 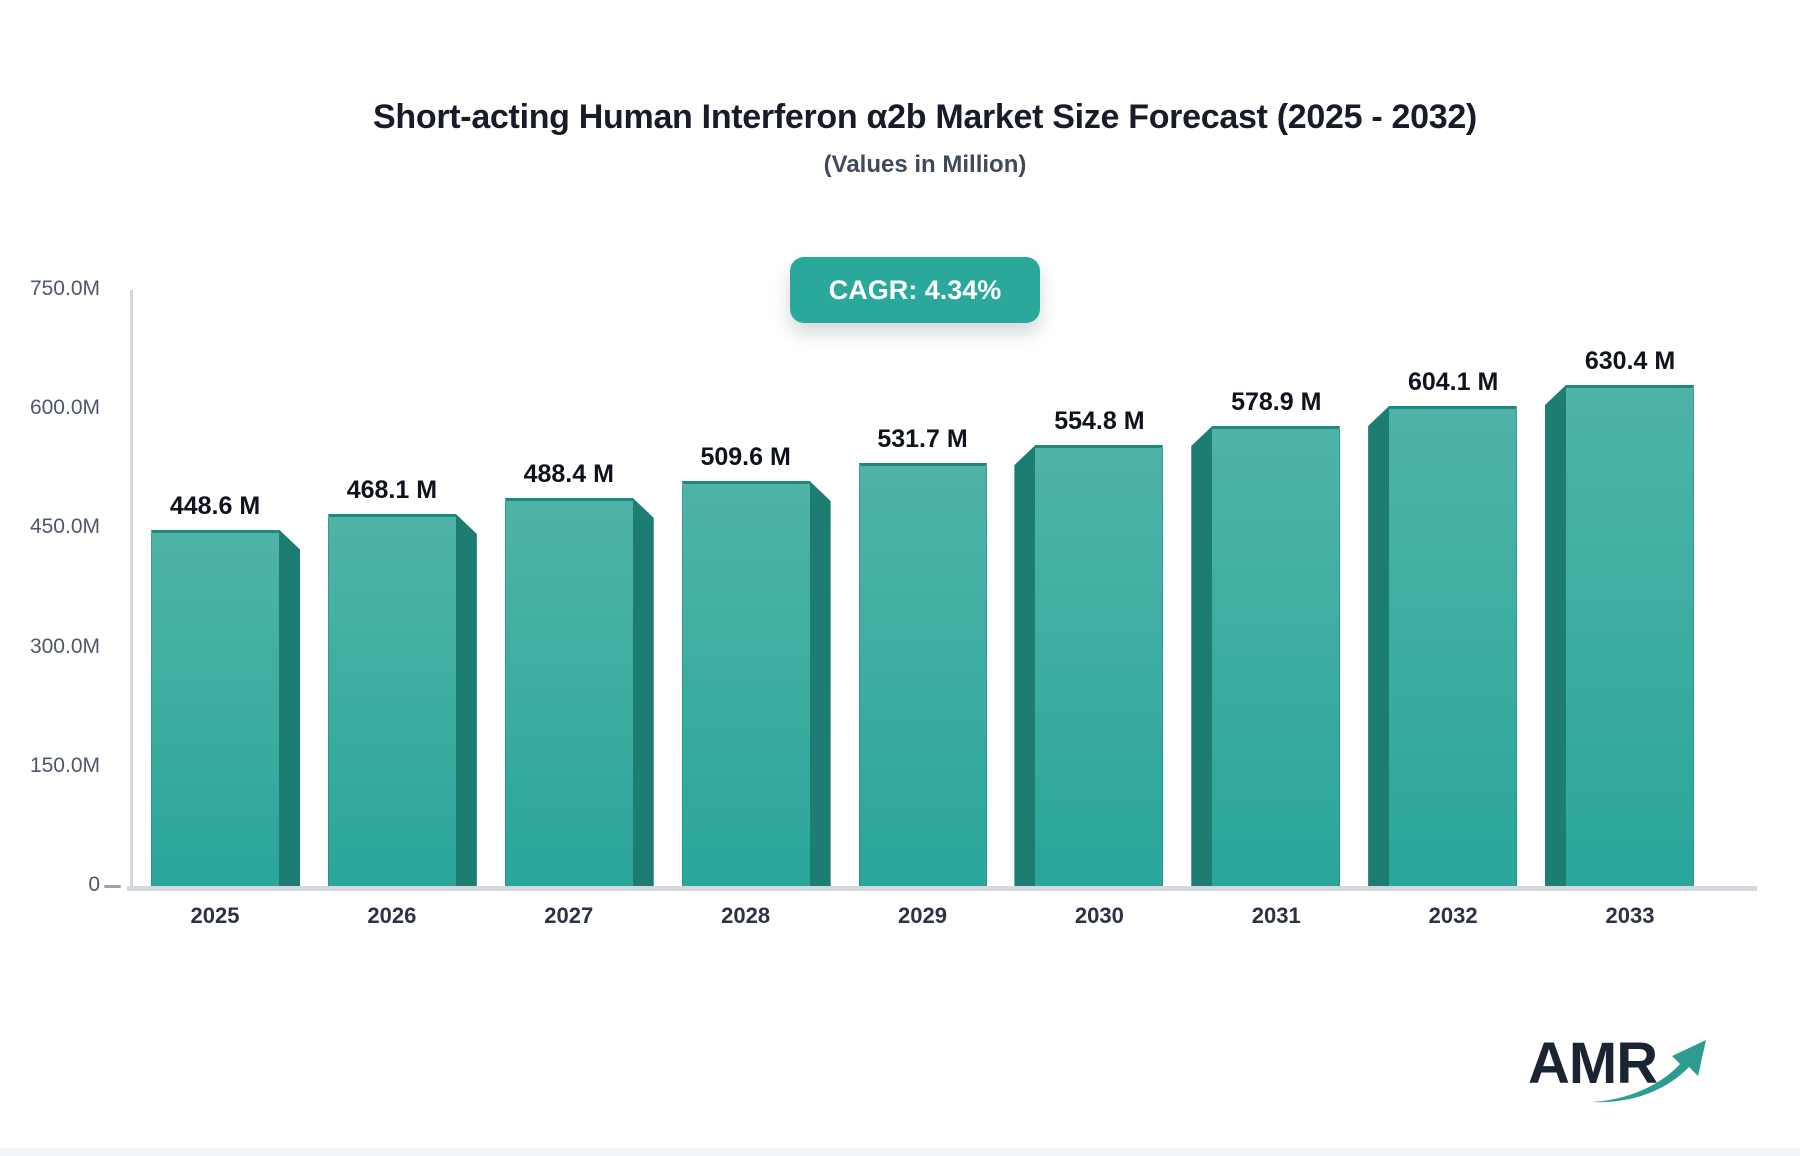 What do you see at coordinates (215, 505) in the screenshot?
I see `bar-value-label: 448.6 M` at bounding box center [215, 505].